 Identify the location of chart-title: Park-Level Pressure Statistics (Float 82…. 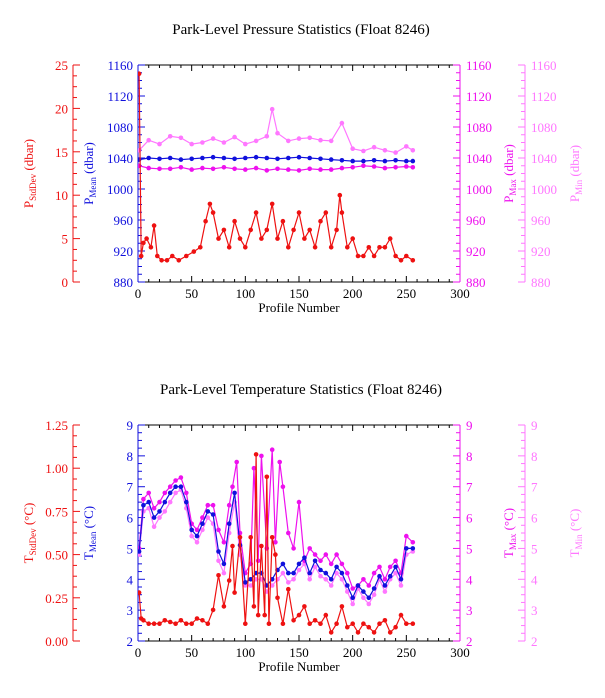
(300, 30).